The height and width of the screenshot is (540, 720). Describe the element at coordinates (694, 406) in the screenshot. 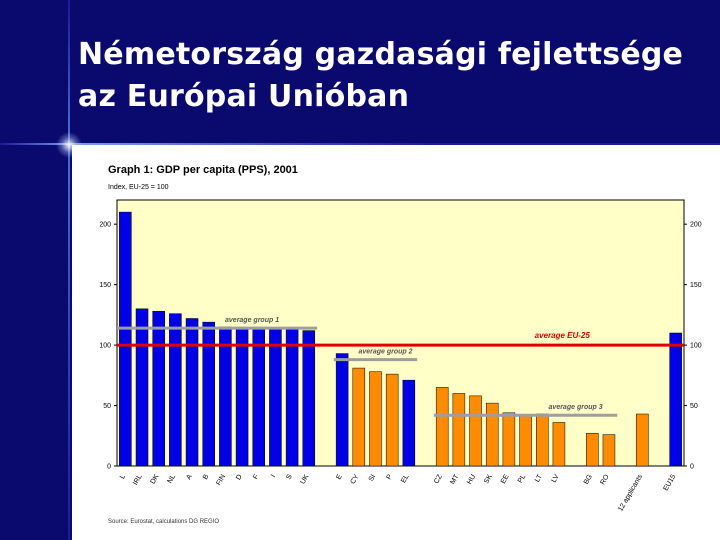

I see `y-tick-label-right: 50` at that location.